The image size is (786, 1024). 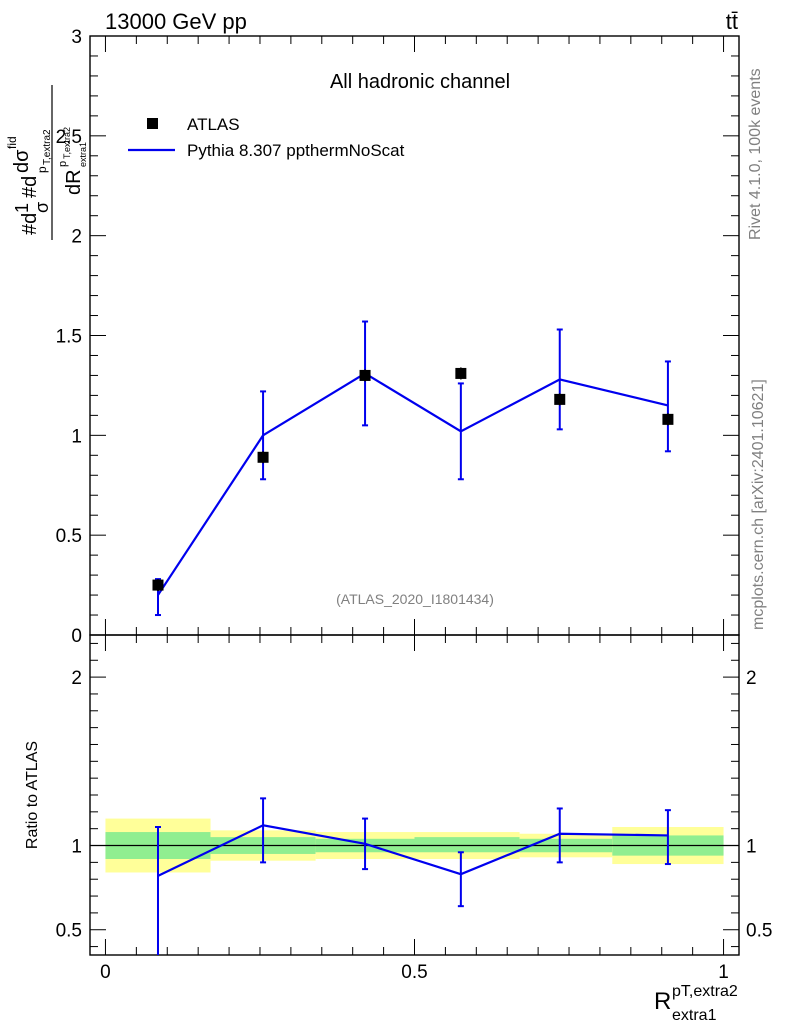 What do you see at coordinates (22, 208) in the screenshot?
I see `ylabel-one: 1` at bounding box center [22, 208].